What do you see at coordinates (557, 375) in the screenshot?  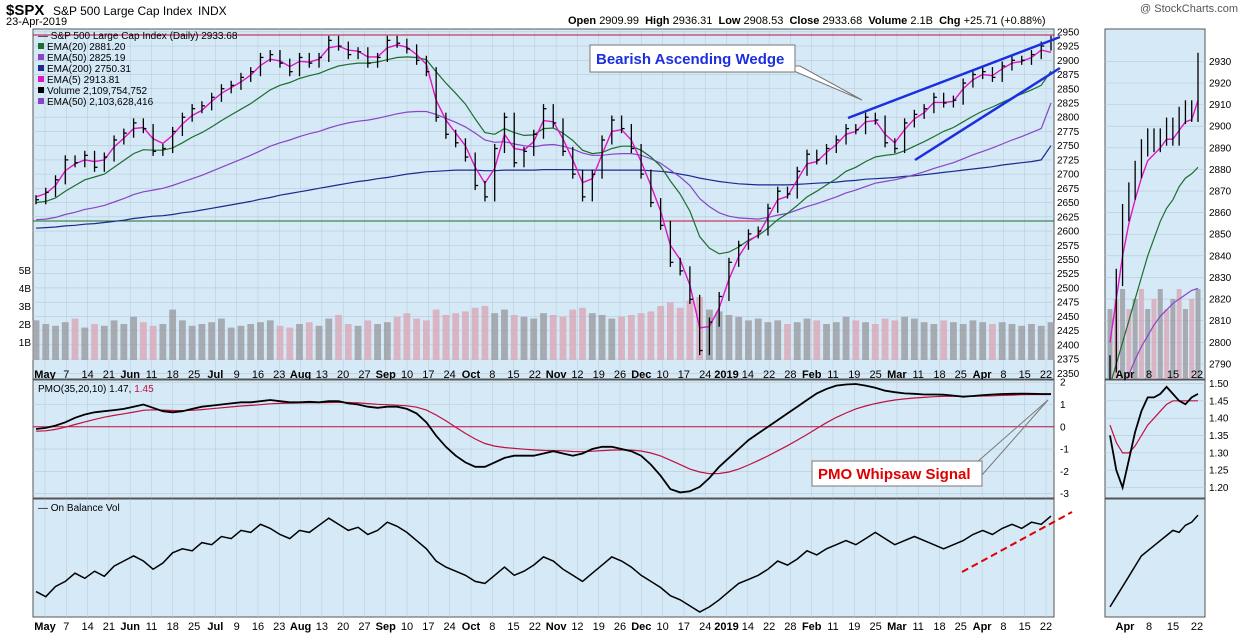 I see `x-tick-label: Nov` at bounding box center [557, 375].